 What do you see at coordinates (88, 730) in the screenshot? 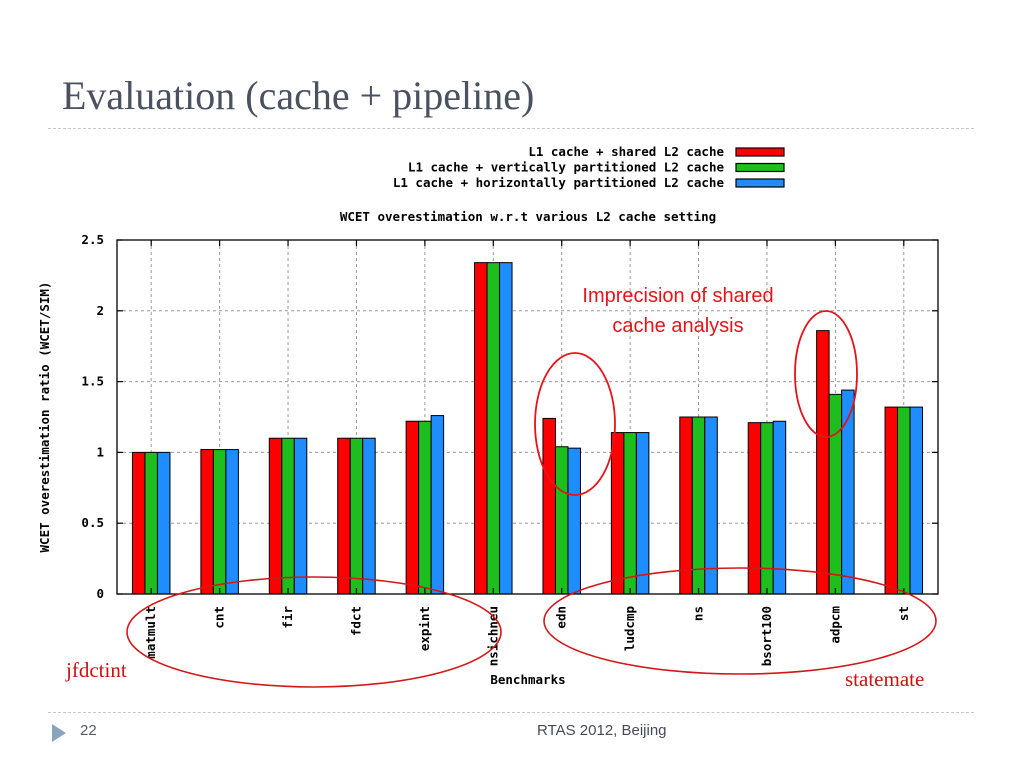
I see `page-number: 22` at bounding box center [88, 730].